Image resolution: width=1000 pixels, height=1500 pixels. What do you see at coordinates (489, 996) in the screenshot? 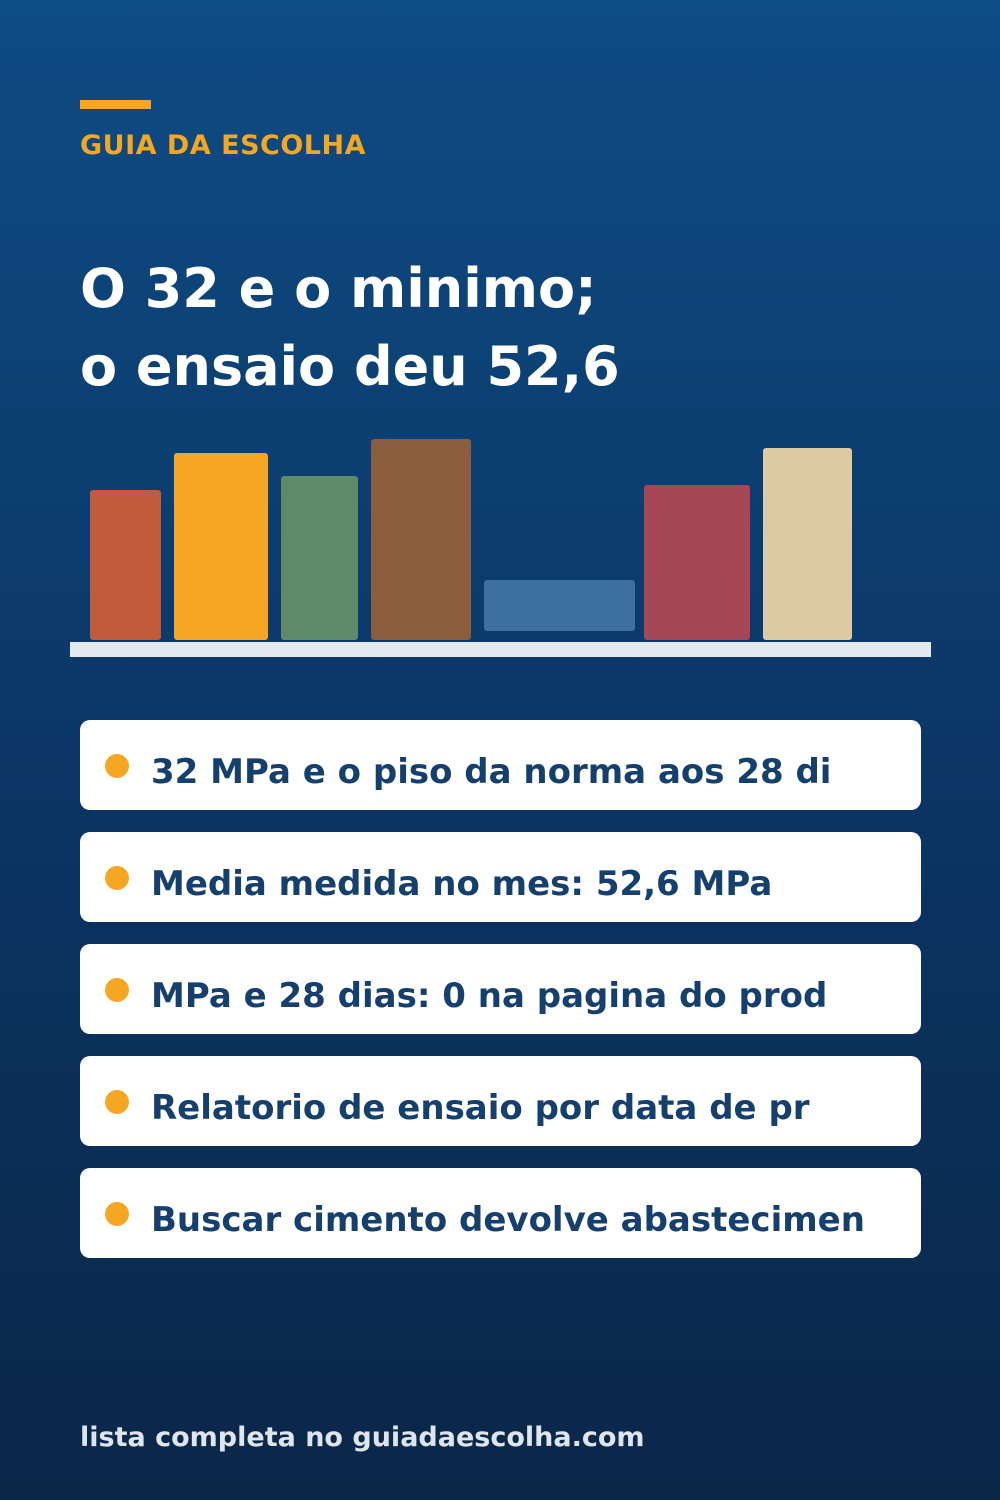
I see `list-item-text: MPa e 28 dias: 0 na pagina do prod` at bounding box center [489, 996].